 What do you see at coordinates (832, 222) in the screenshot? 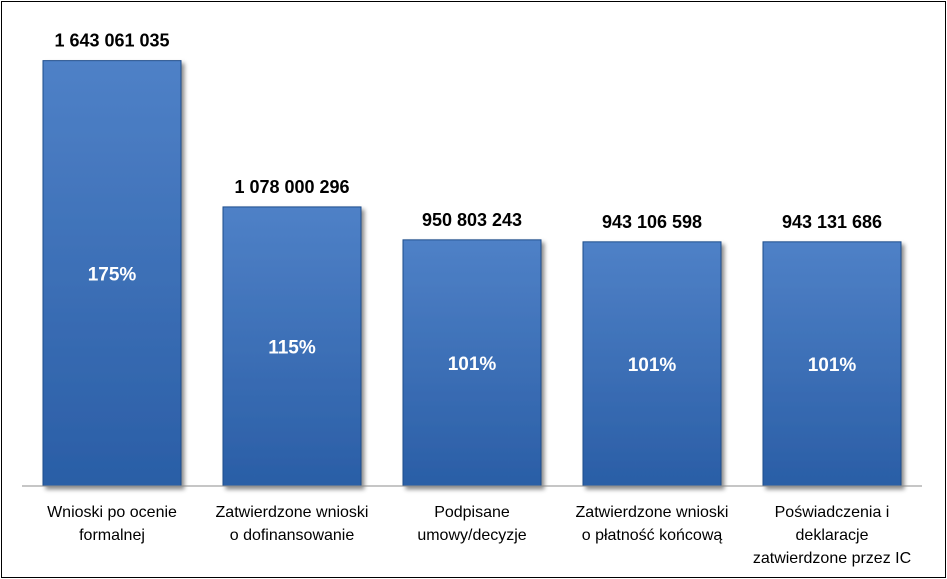
I see `value-label-5: 943 131 686` at bounding box center [832, 222].